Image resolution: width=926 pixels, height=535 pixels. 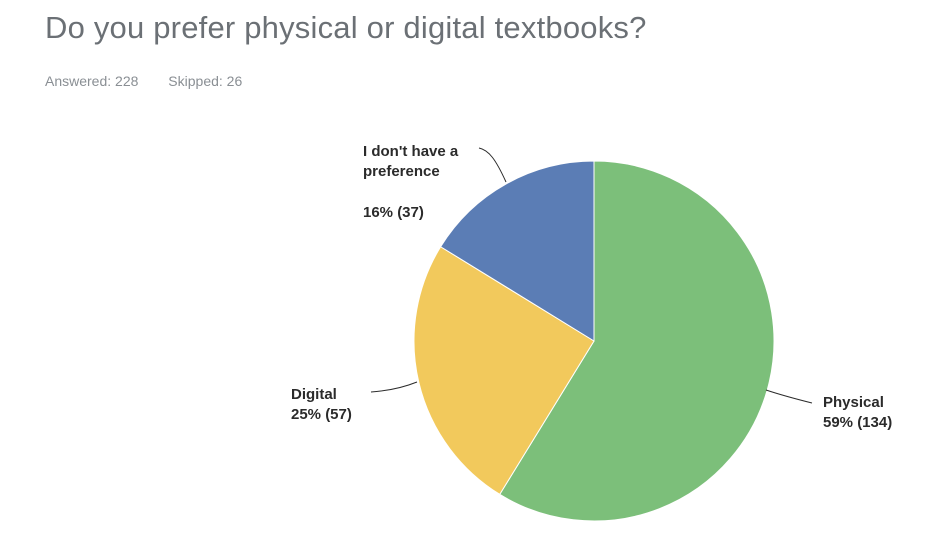 I want to click on slice-label-preference-line1: I don't have a, so click(x=411, y=151).